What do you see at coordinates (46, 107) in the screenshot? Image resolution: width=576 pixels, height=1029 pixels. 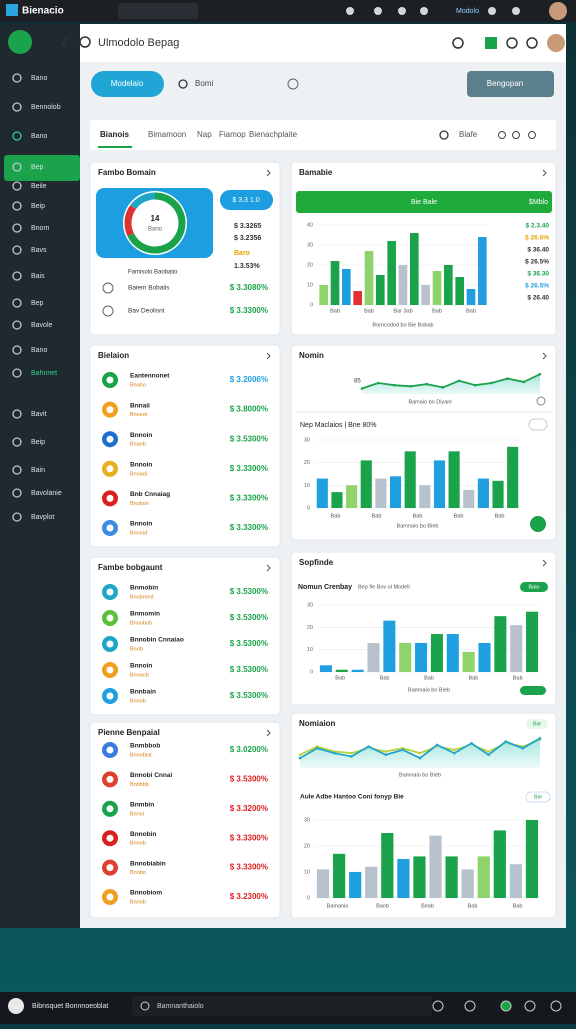 I see `sidebar-item: Bennolob` at bounding box center [46, 107].